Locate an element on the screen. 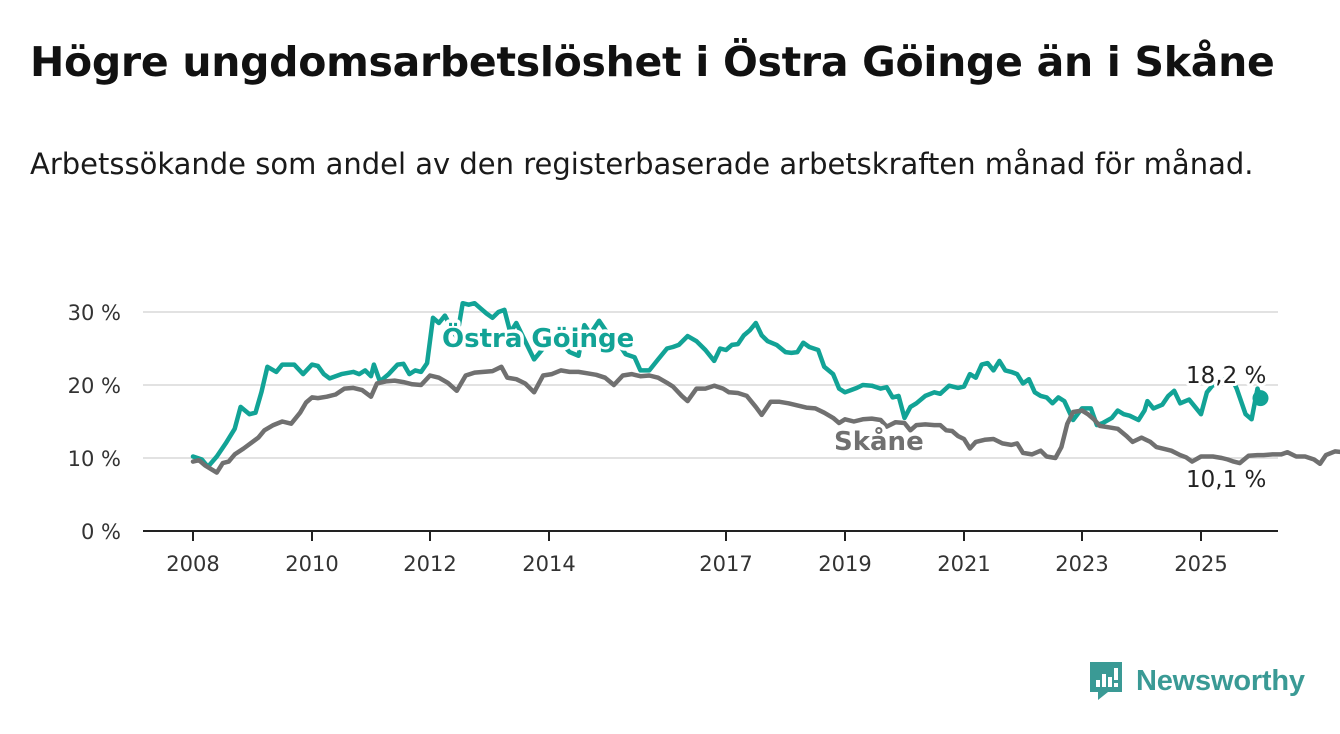  x-tick-label: 2008 is located at coordinates (192, 564).